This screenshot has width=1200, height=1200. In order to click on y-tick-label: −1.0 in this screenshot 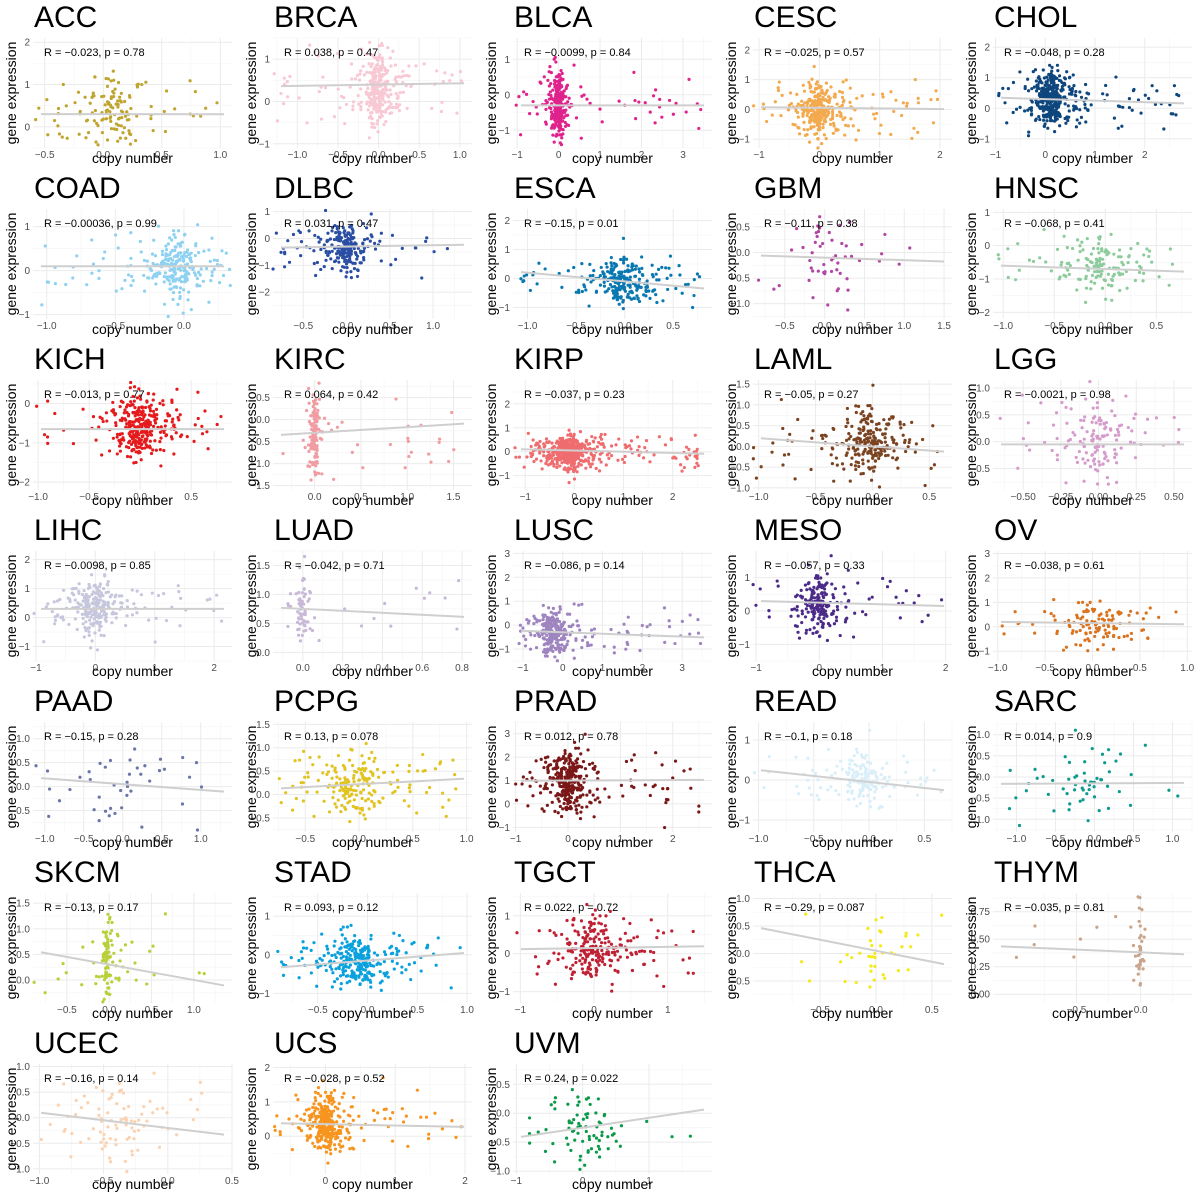, I will do `click(740, 304)`.